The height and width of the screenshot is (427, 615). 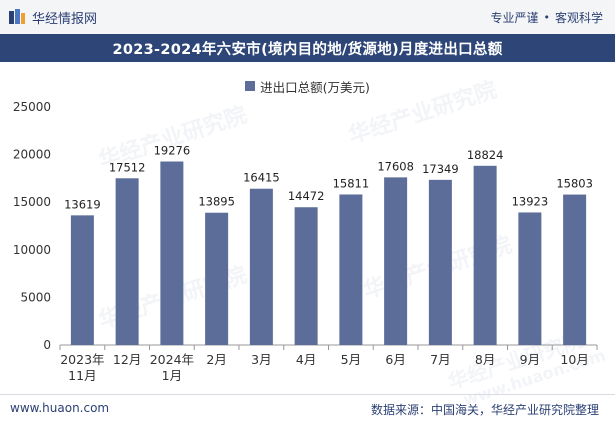 I want to click on x-tick-label: 2月, so click(x=216, y=359).